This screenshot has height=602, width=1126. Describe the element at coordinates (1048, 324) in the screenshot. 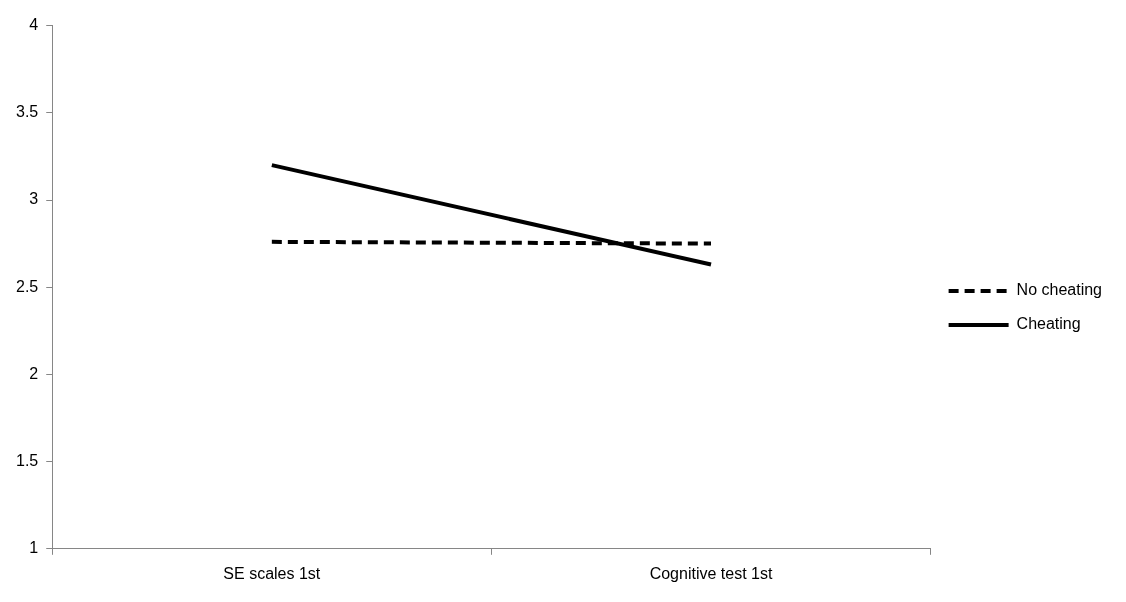

I see `legend-label: Cheating` at that location.